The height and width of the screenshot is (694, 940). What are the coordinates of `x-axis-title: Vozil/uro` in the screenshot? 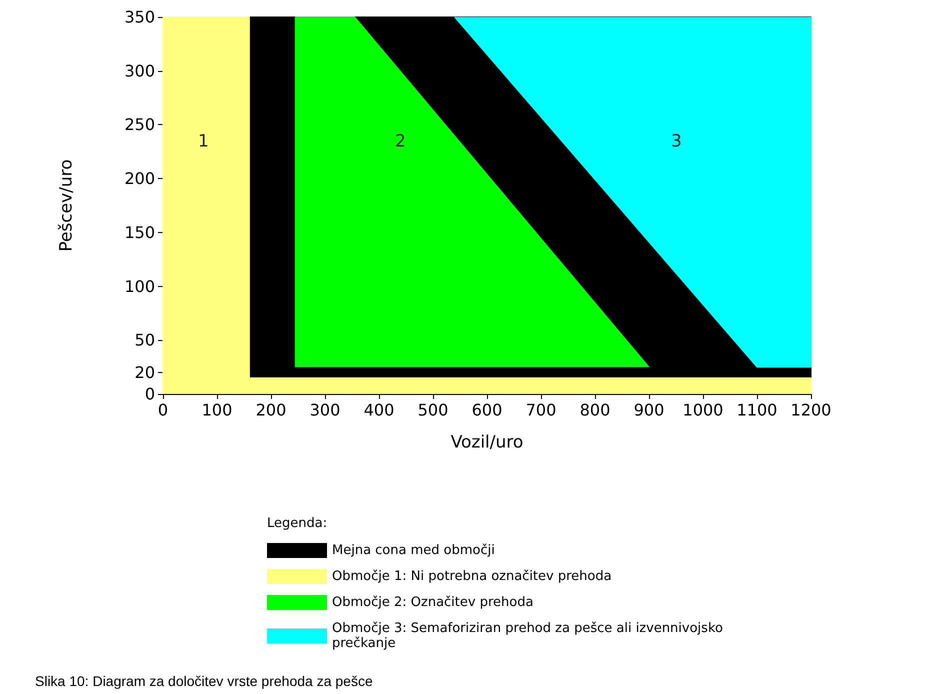 It's located at (487, 442).